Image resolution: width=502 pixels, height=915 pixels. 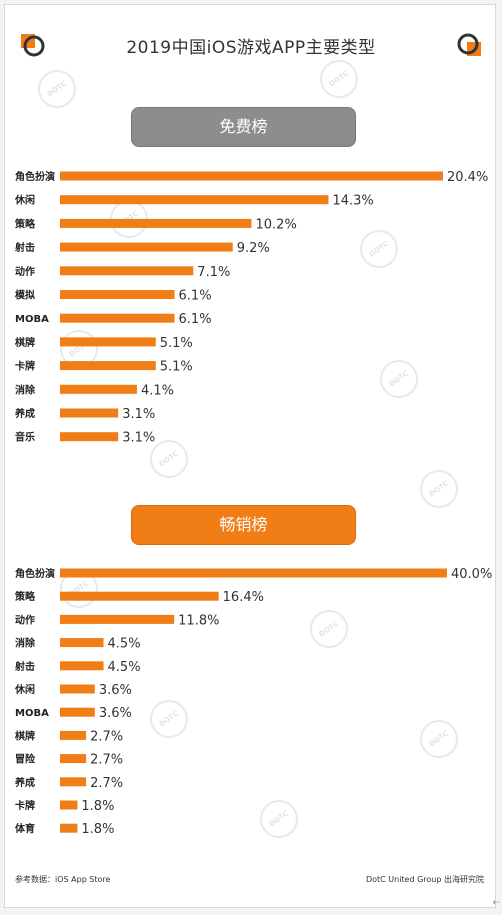 I want to click on value-label: 16.4%, so click(x=243, y=597).